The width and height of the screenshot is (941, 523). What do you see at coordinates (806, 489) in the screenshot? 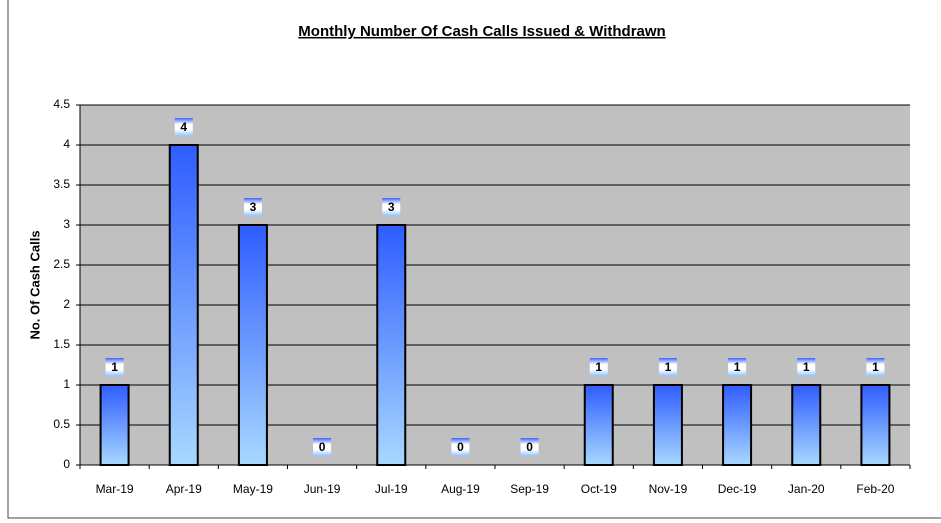
I see `x-tick-label: Jan-20` at bounding box center [806, 489].